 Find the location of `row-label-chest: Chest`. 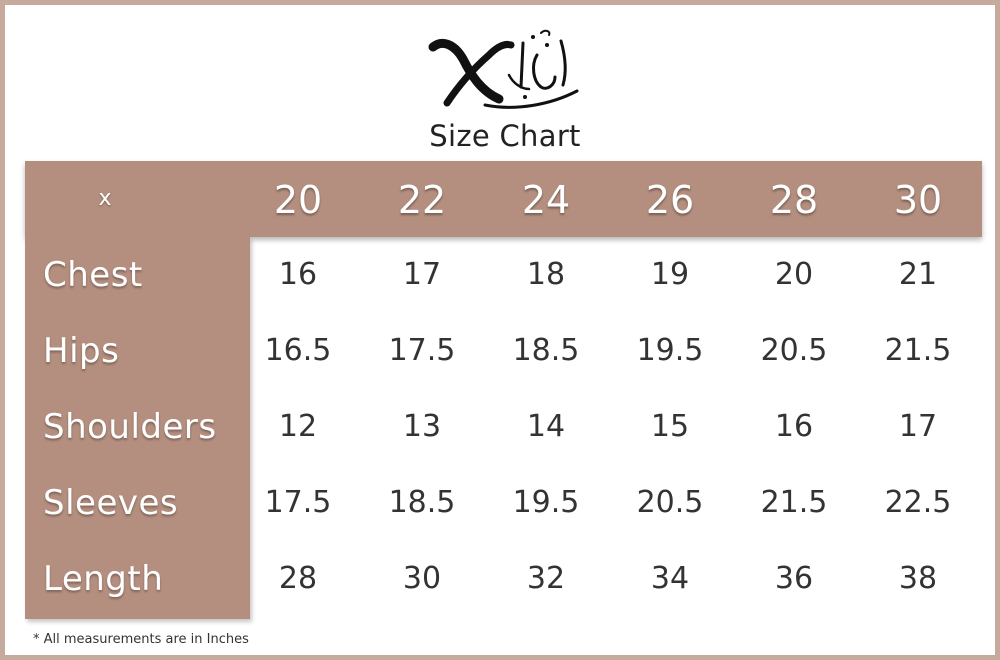

row-label-chest: Chest is located at coordinates (93, 275).